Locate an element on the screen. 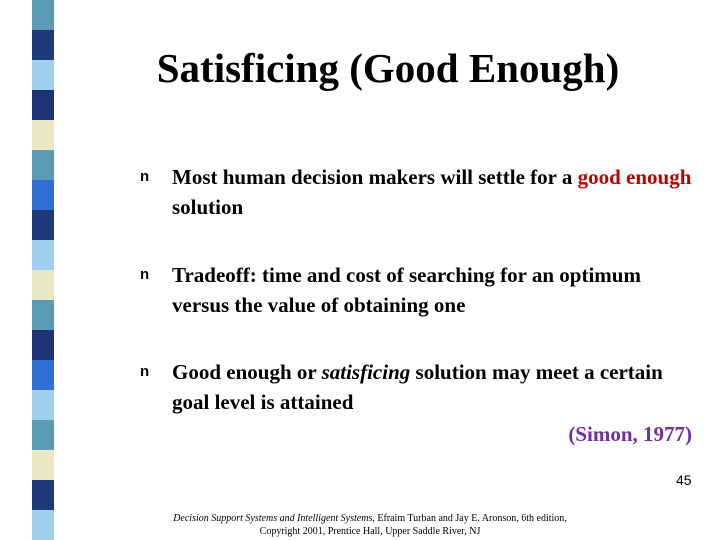 The height and width of the screenshot is (540, 720). slide-title: Satisficing (Good Enough) is located at coordinates (388, 68).